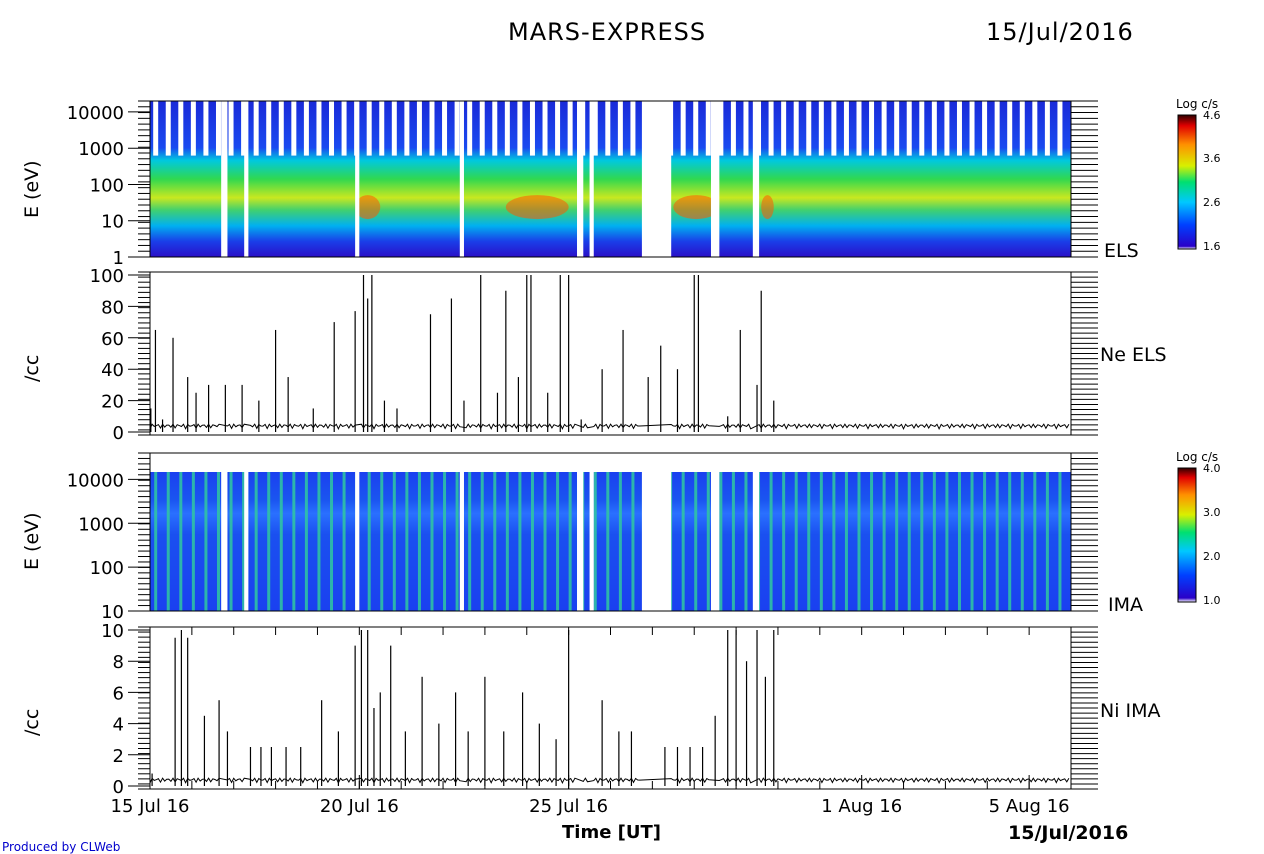 The image size is (1264, 854). I want to click on els-panel-label: ELS, so click(1121, 251).